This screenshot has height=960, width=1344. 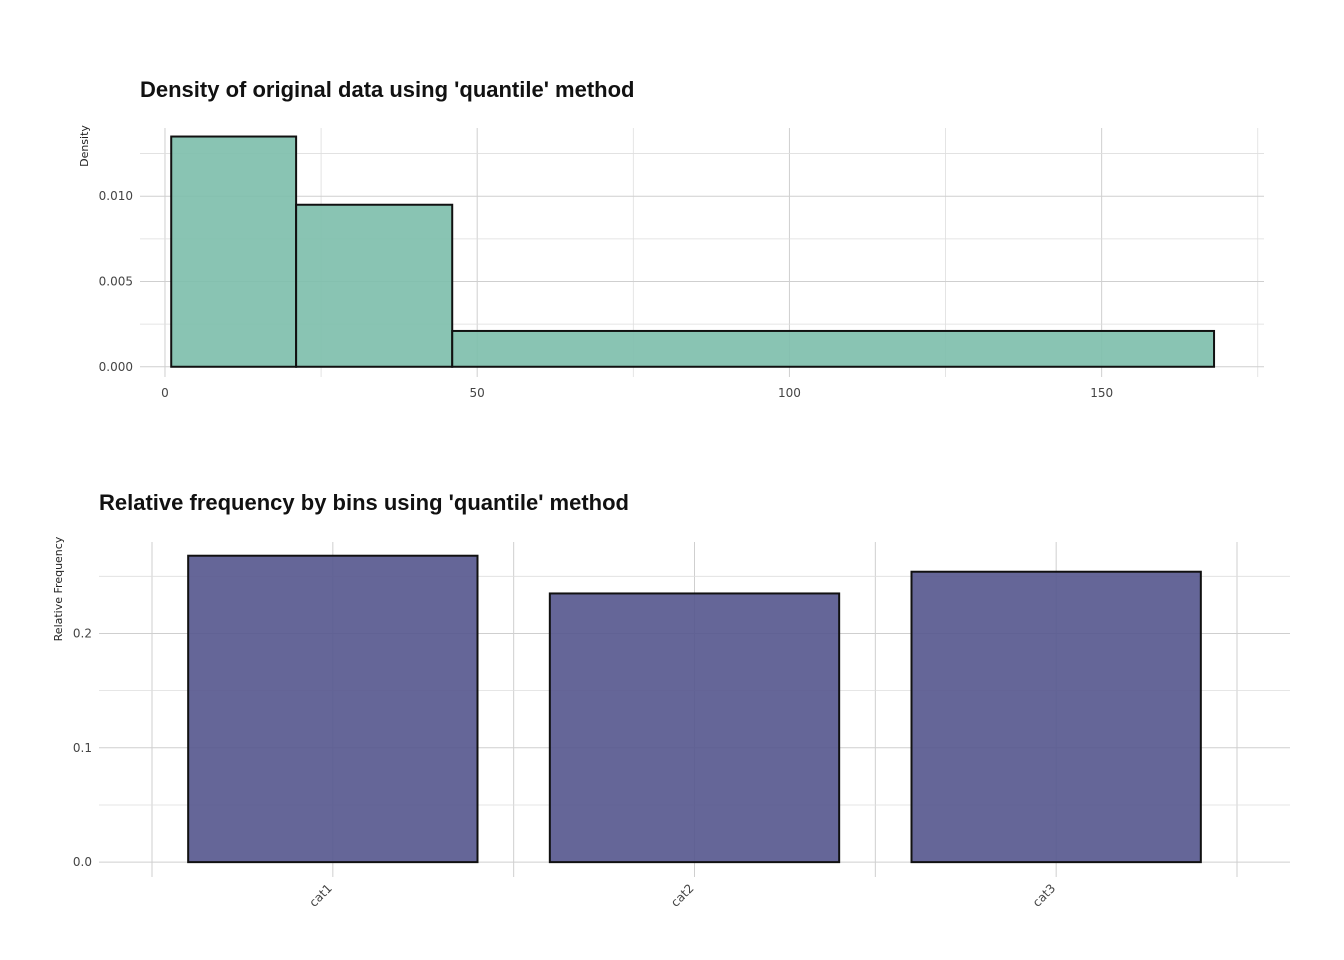 What do you see at coordinates (682, 895) in the screenshot?
I see `x-tick-label: cat2` at bounding box center [682, 895].